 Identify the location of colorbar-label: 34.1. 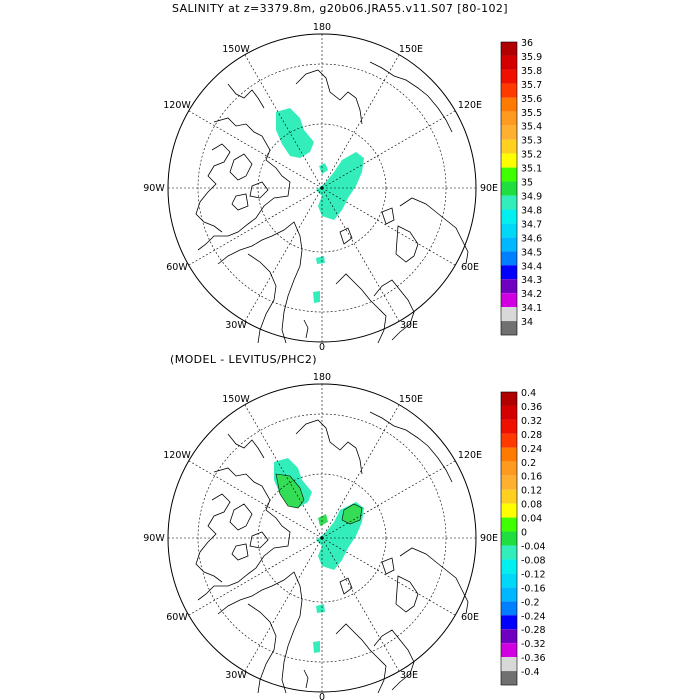
(531, 308).